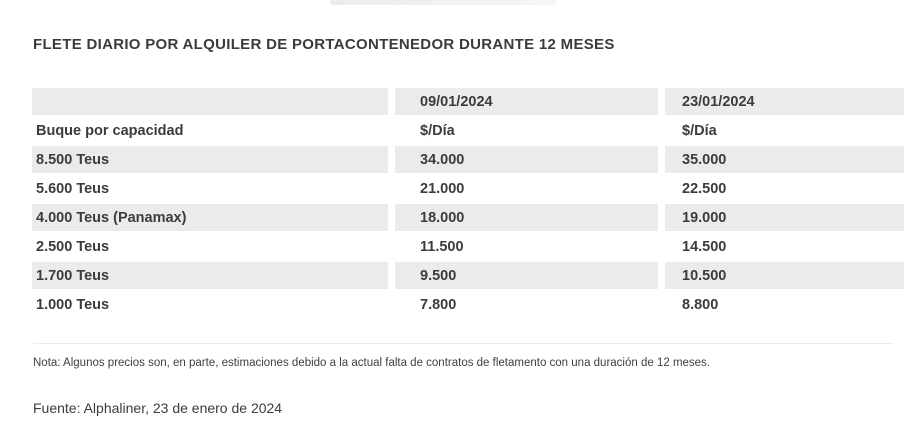 The width and height of the screenshot is (924, 448). What do you see at coordinates (784, 159) in the screenshot?
I see `rate-cell: 35.000` at bounding box center [784, 159].